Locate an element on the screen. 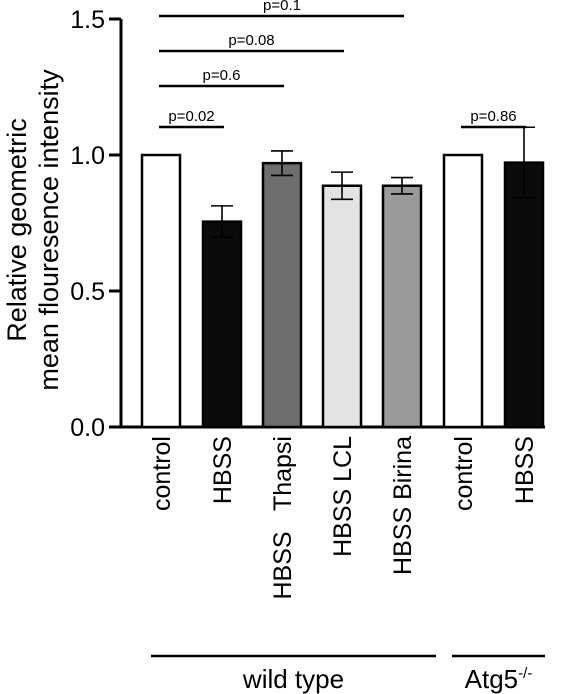  p-value-label: p=0.08 is located at coordinates (251, 40).